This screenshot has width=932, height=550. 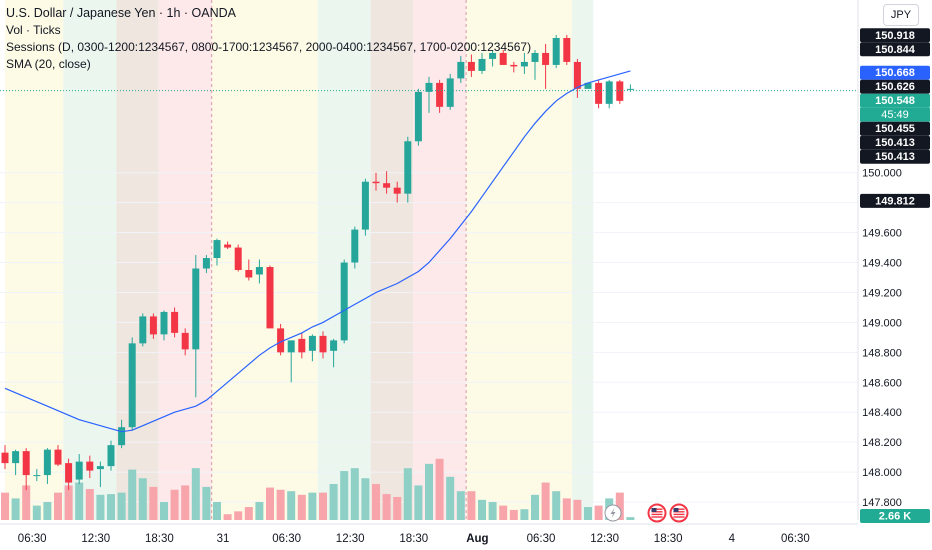 I want to click on price-tick-label: 149.400, so click(x=882, y=264).